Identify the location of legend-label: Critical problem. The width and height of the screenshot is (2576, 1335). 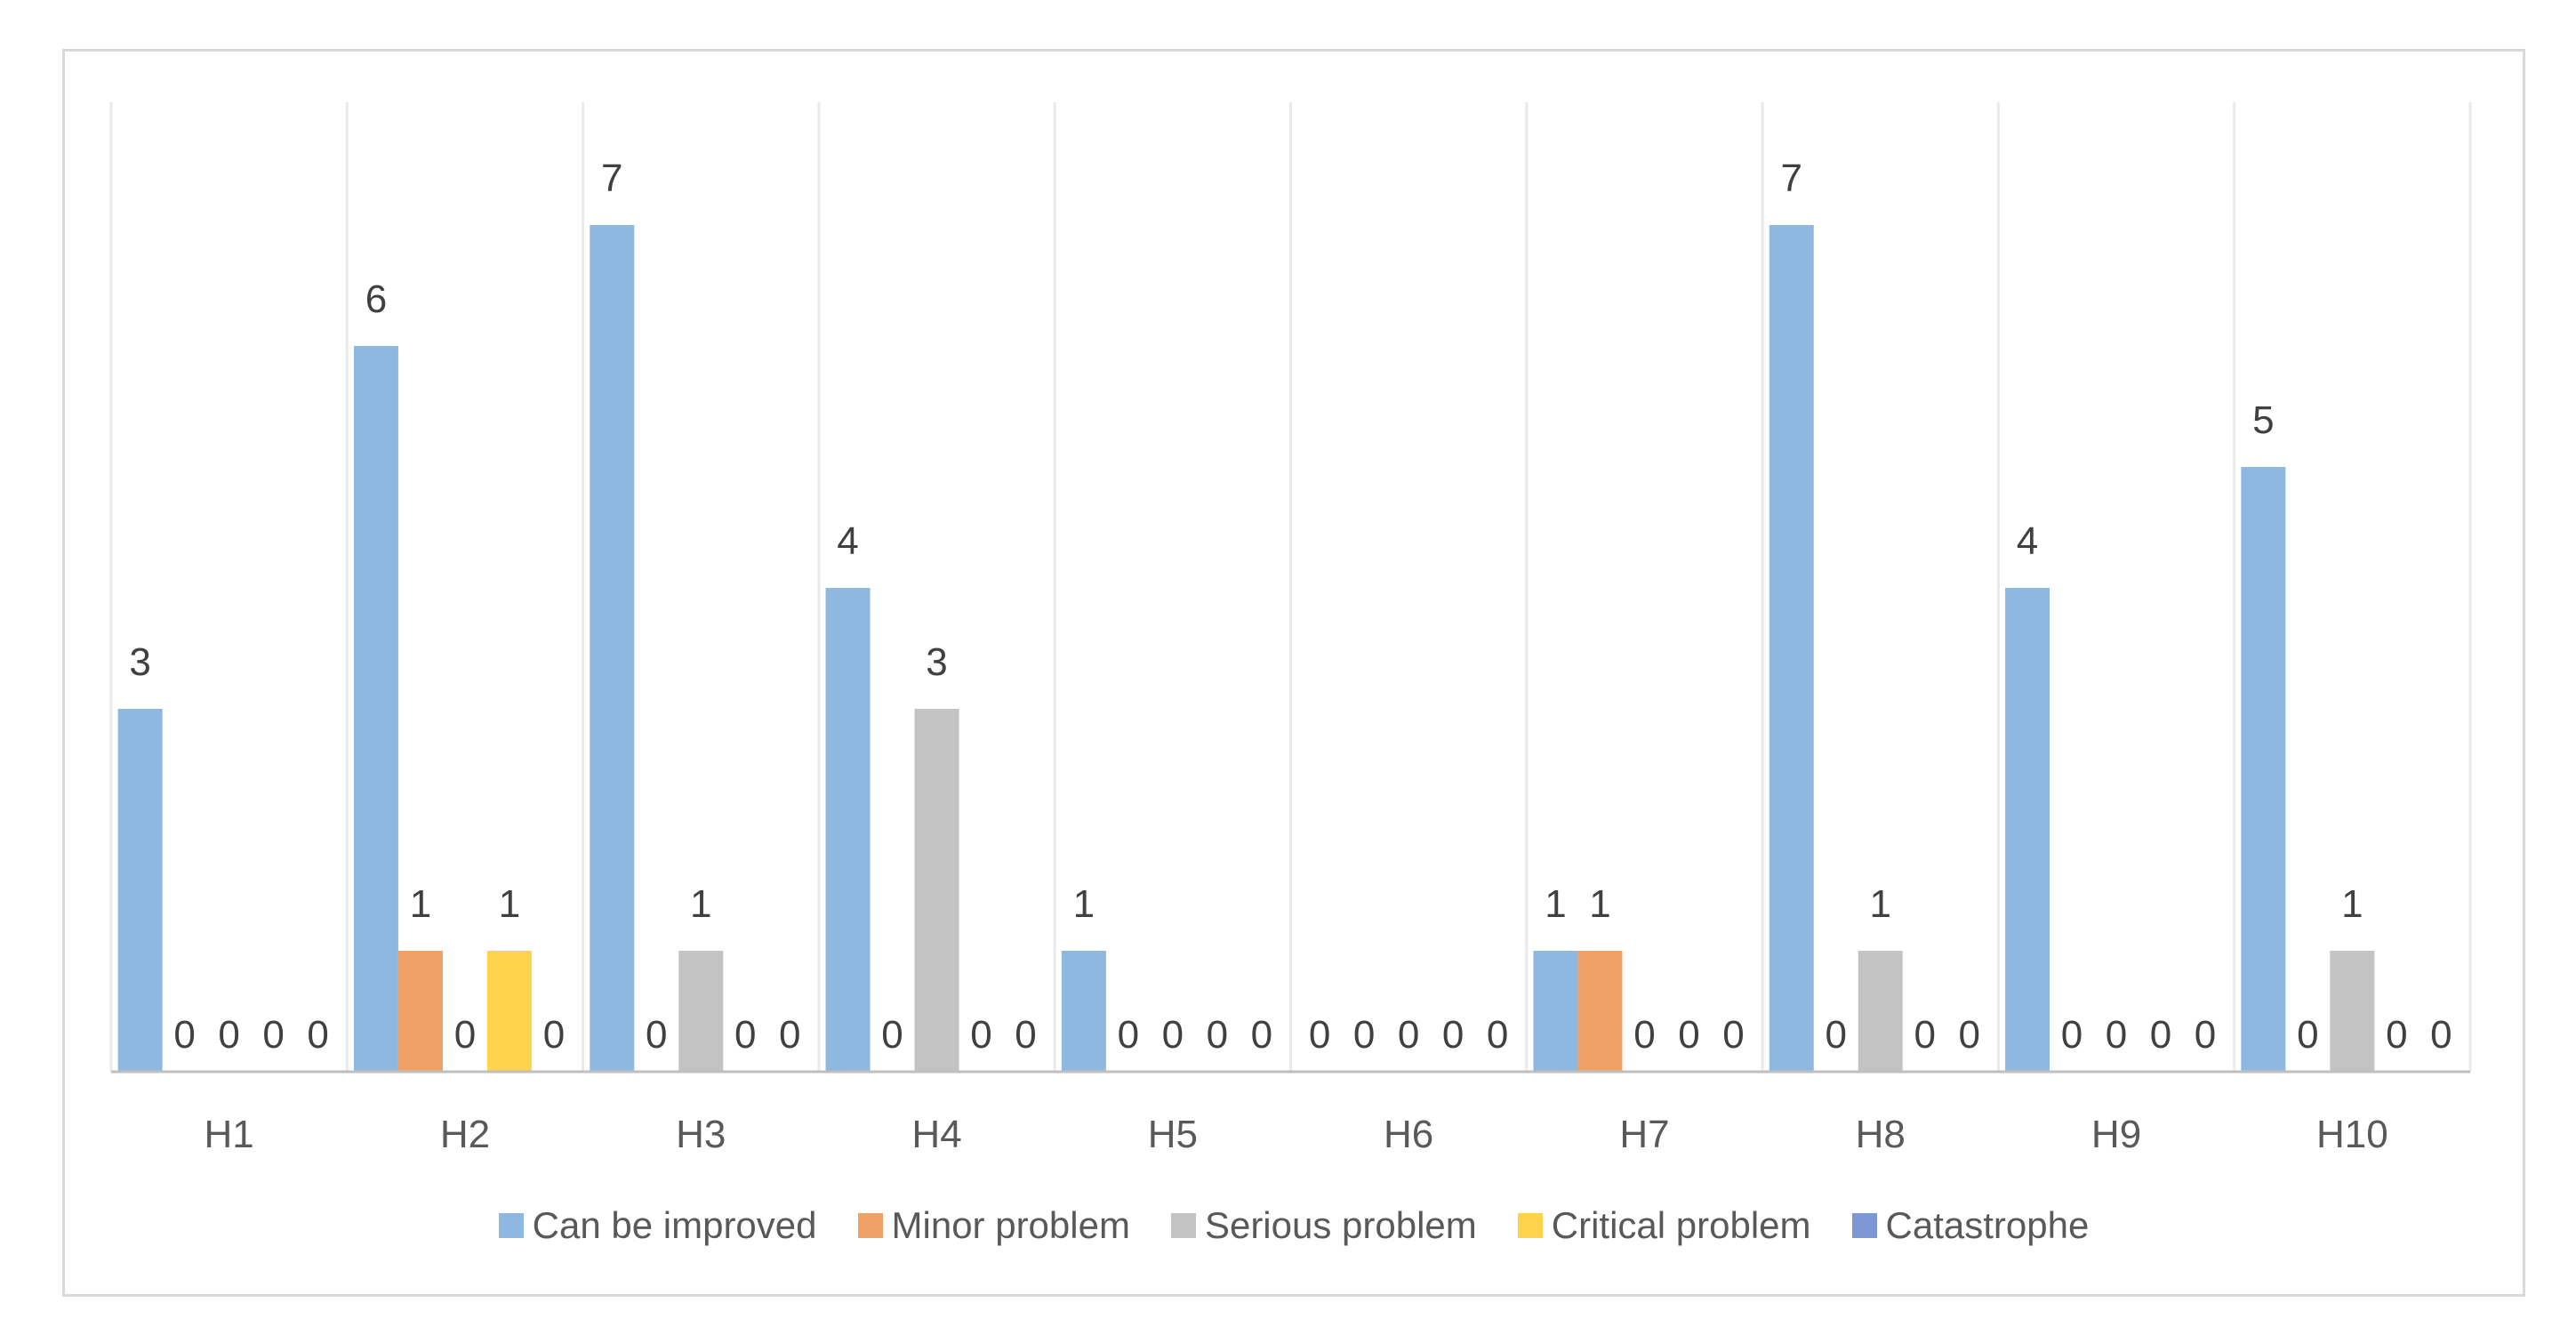
(1681, 1225).